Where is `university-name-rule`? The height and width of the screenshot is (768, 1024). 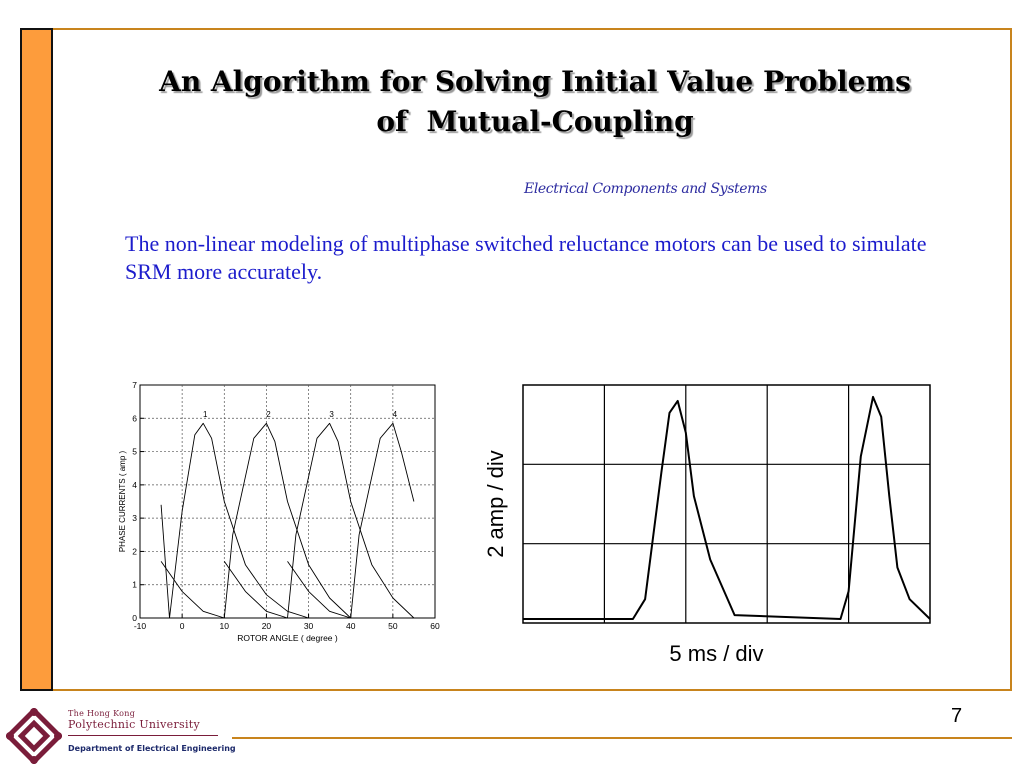 university-name-rule is located at coordinates (143, 735).